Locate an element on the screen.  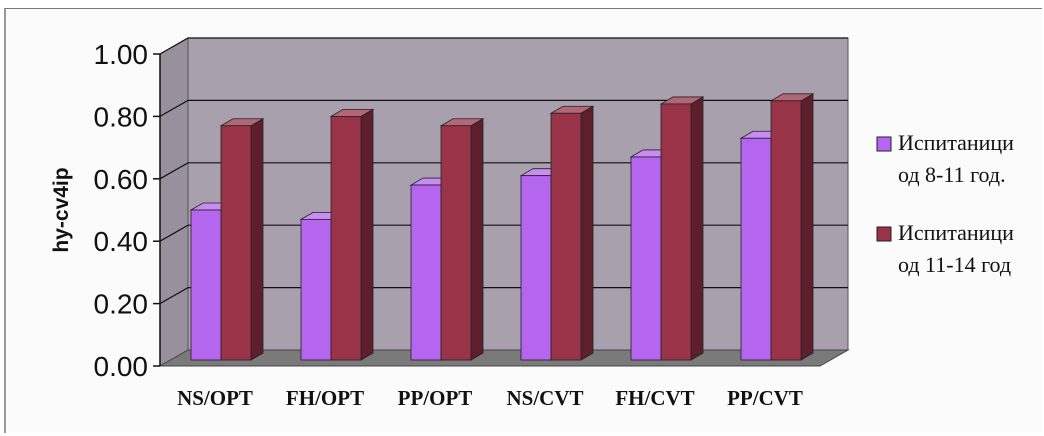
bar-older-ns-opt is located at coordinates (242, 239).